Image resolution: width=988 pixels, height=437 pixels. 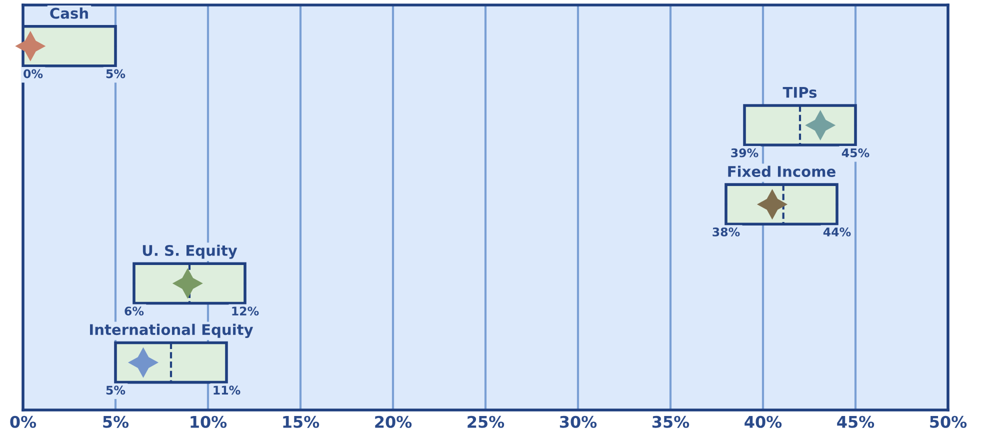 I want to click on x-tick-label: 30%, so click(x=578, y=422).